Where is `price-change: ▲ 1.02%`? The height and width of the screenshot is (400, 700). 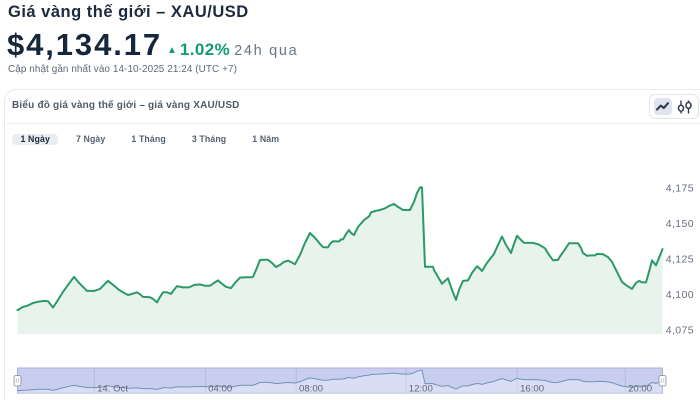
price-change: ▲ 1.02% is located at coordinates (198, 49).